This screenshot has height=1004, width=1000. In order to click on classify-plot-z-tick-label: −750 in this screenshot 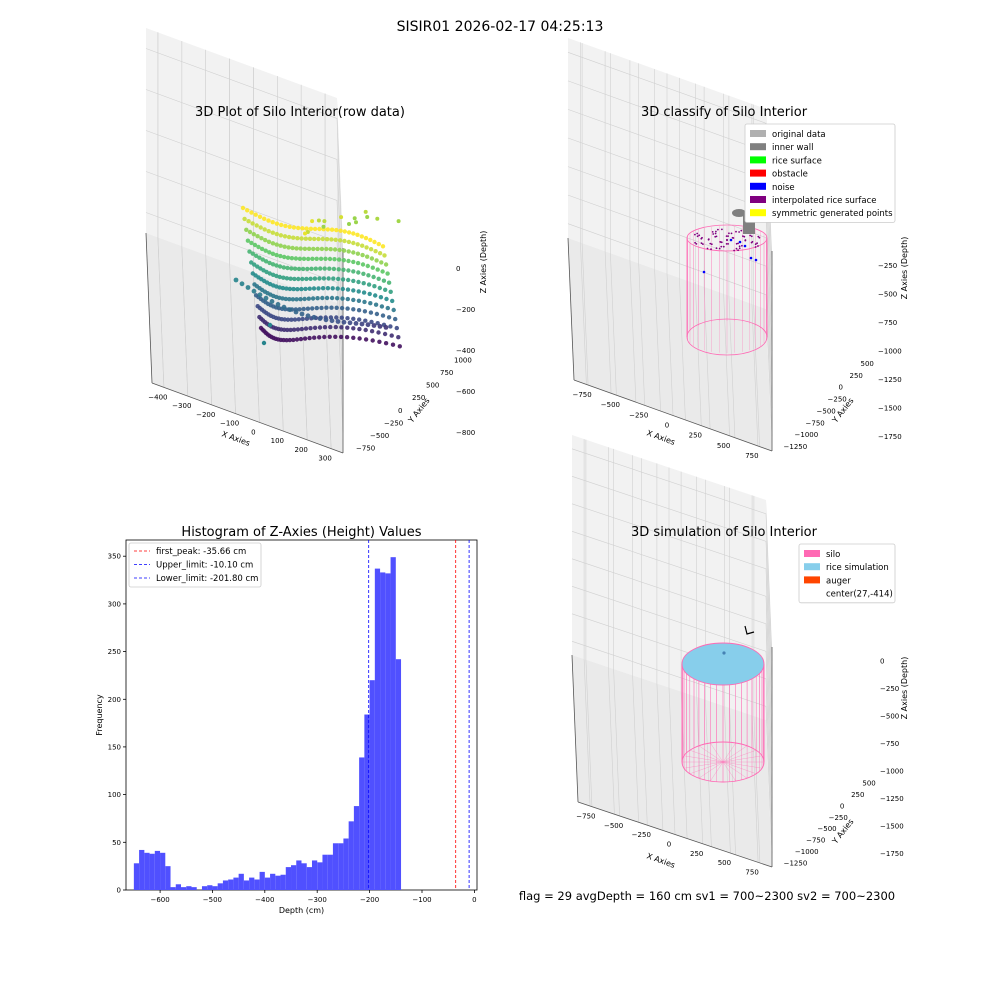, I will do `click(887, 323)`.